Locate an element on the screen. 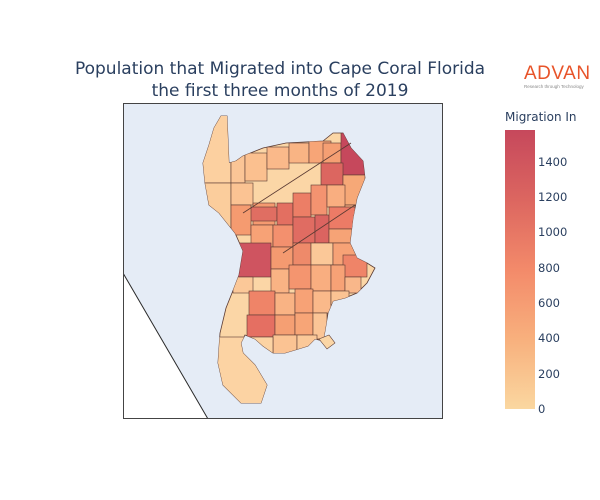 This screenshot has height=500, width=600. colorbar-tick-400: 400 is located at coordinates (549, 338).